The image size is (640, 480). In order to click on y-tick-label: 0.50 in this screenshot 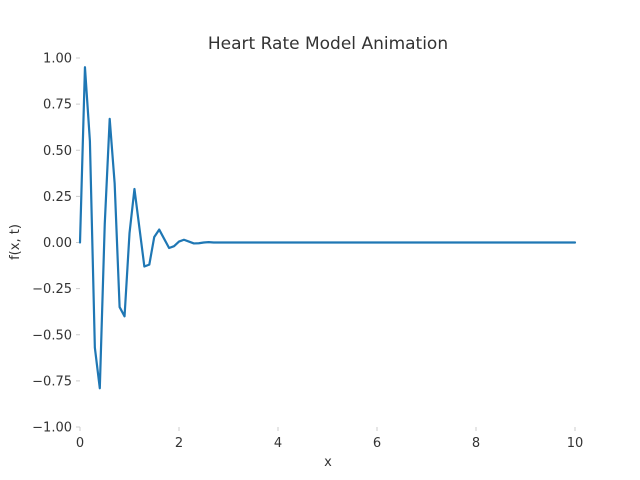, I will do `click(57, 151)`.